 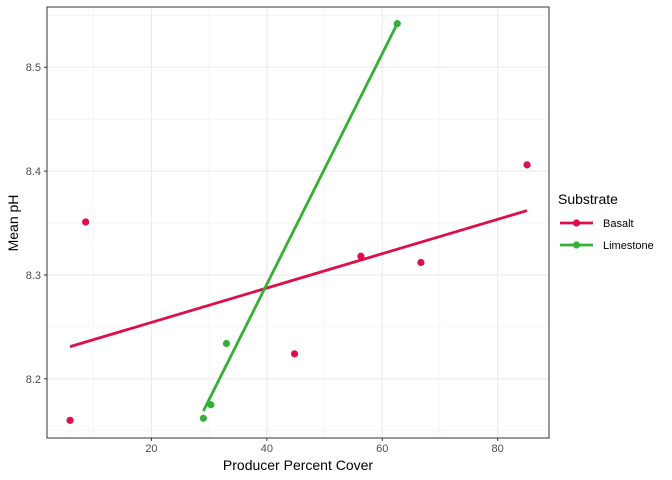 What do you see at coordinates (628, 246) in the screenshot?
I see `legend-label-limestone: Limestone` at bounding box center [628, 246].